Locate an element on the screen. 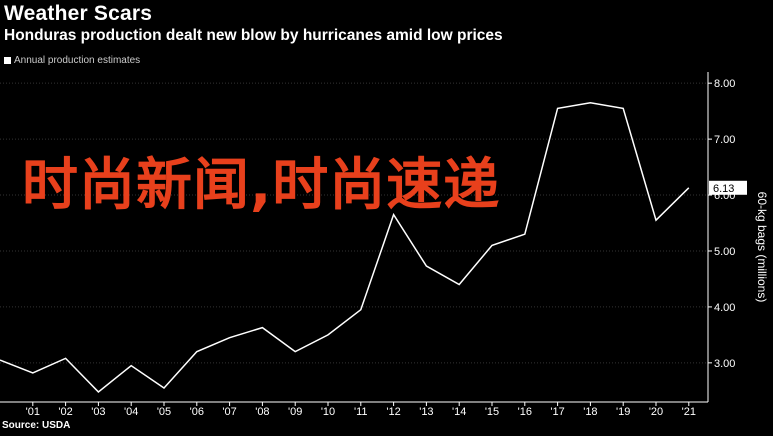 The width and height of the screenshot is (773, 436). y-tick-label: 4.00 is located at coordinates (724, 308).